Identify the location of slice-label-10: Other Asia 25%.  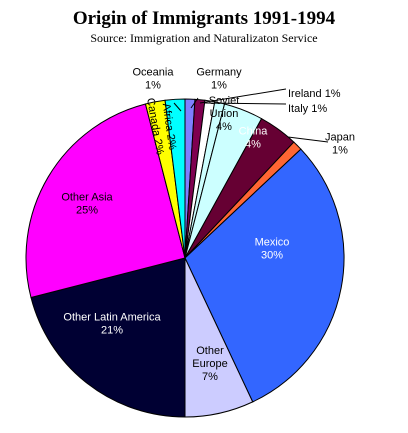
(87, 204).